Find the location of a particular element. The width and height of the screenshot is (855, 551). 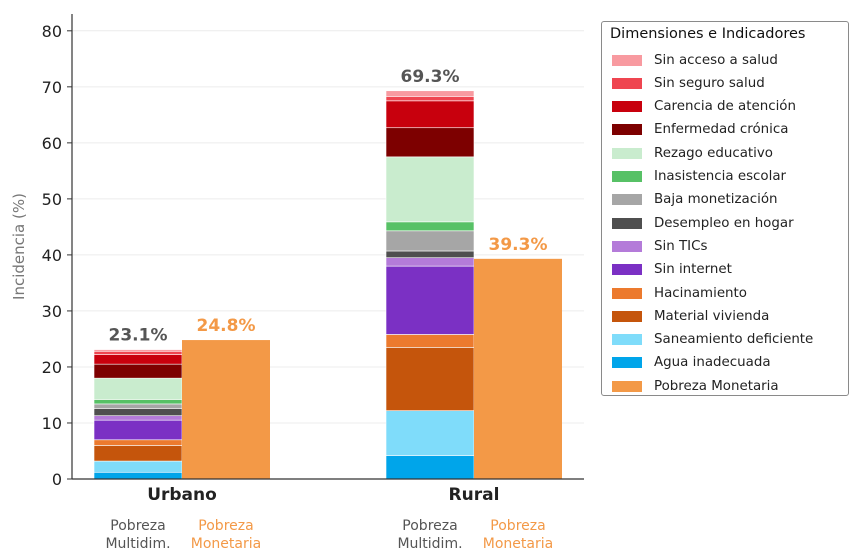

y-axis-label: Incidencia (%) is located at coordinates (19, 246).